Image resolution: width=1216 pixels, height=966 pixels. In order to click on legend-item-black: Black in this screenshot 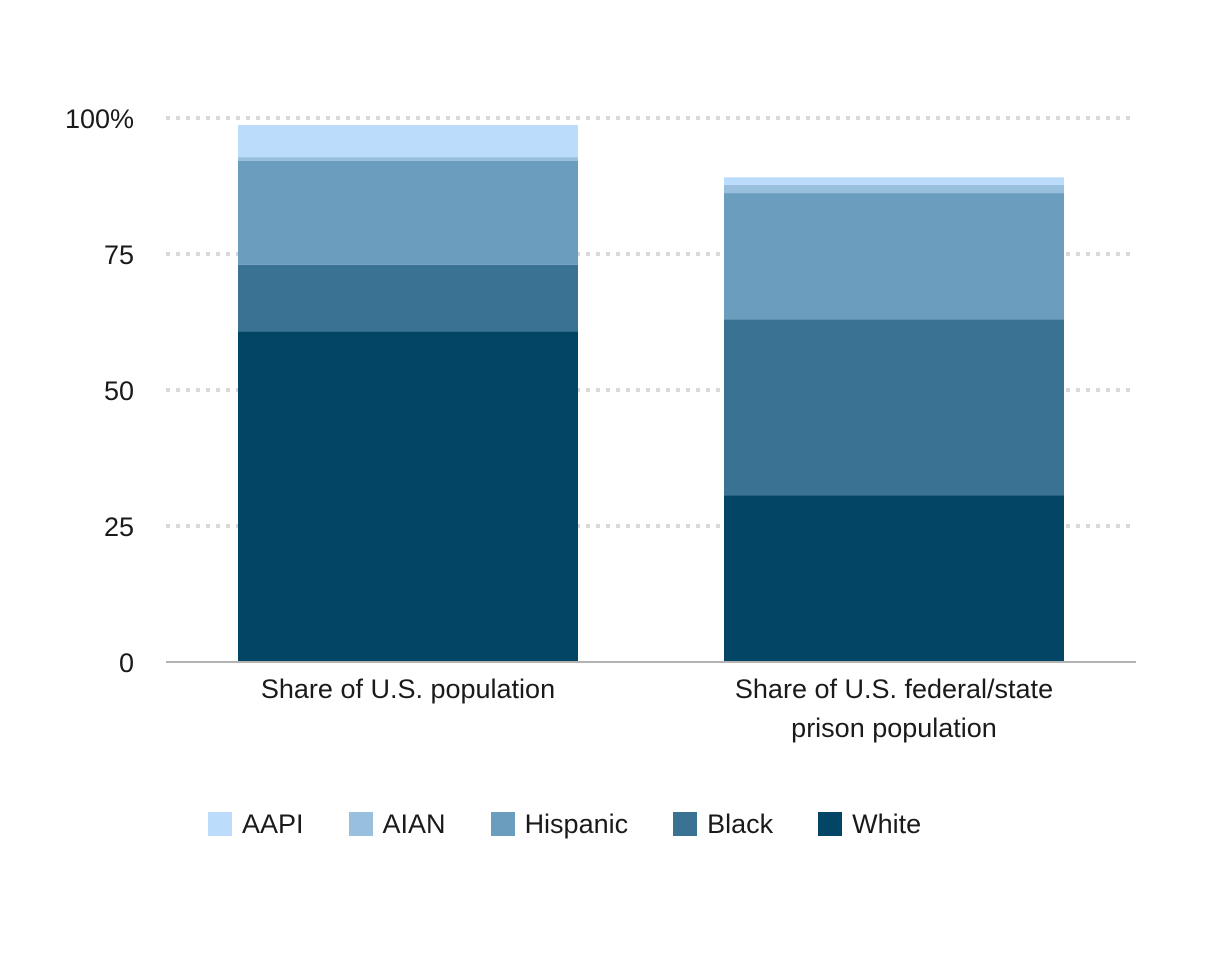, I will do `click(723, 824)`.